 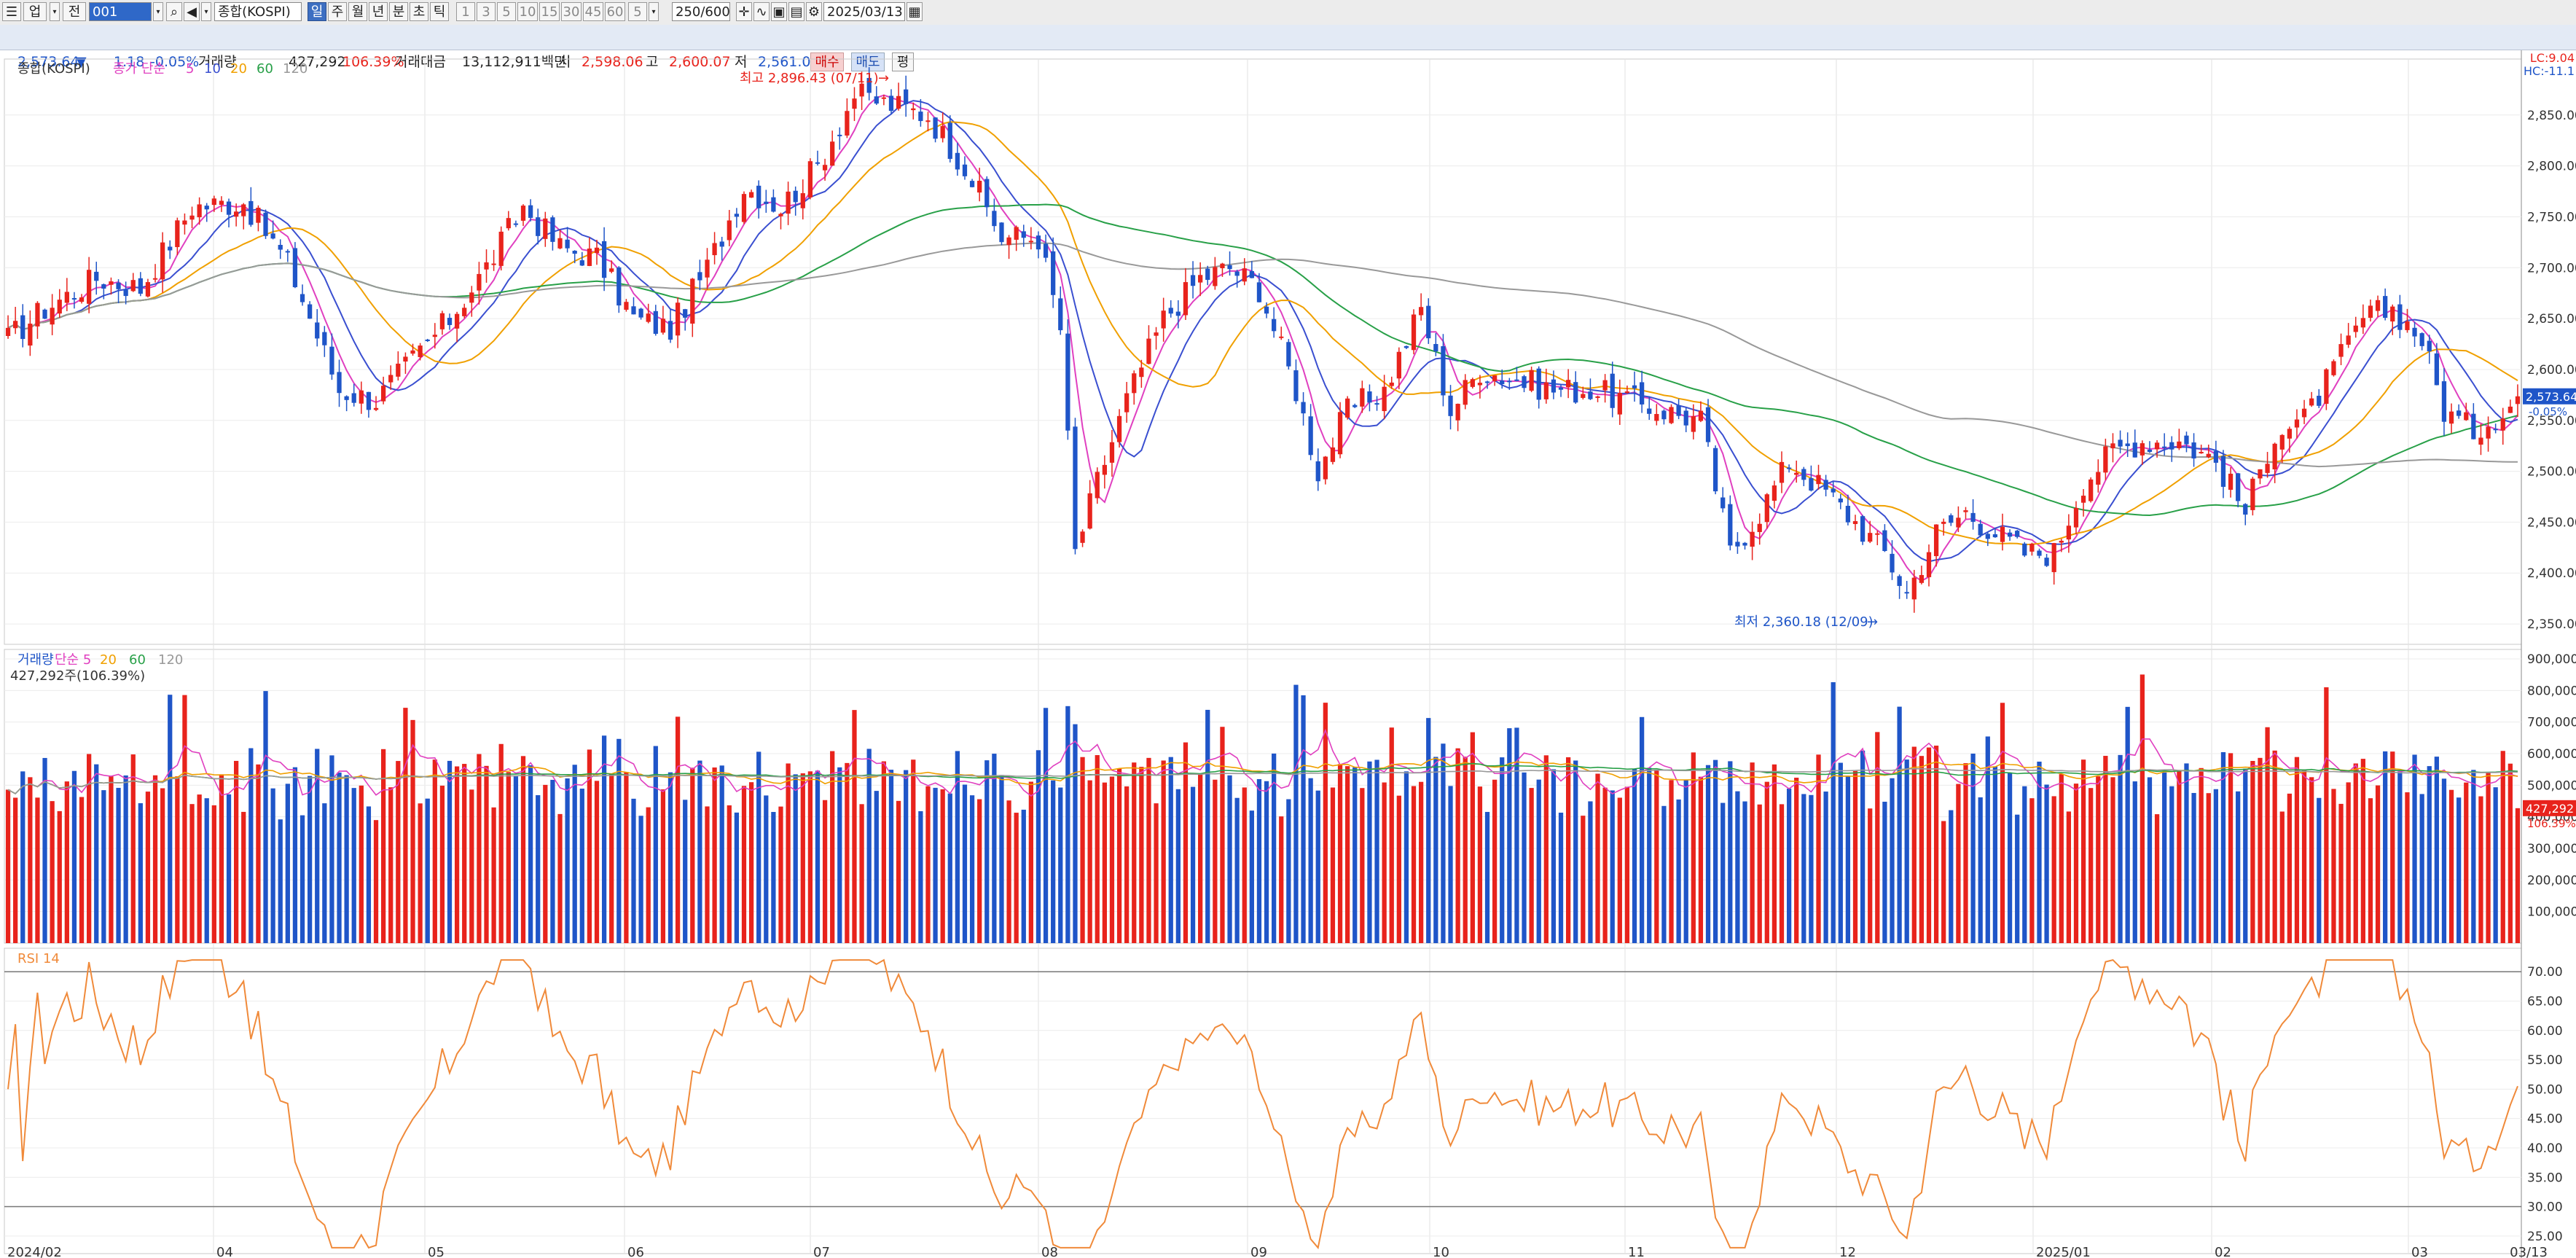 I want to click on gear-icon: ⚙, so click(x=814, y=11).